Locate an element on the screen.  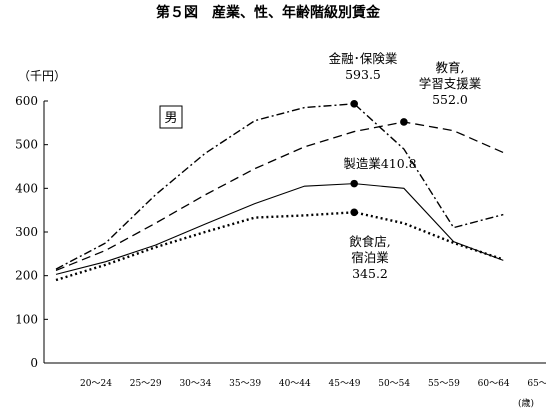
series-annotation: 552.0 is located at coordinates (450, 99).